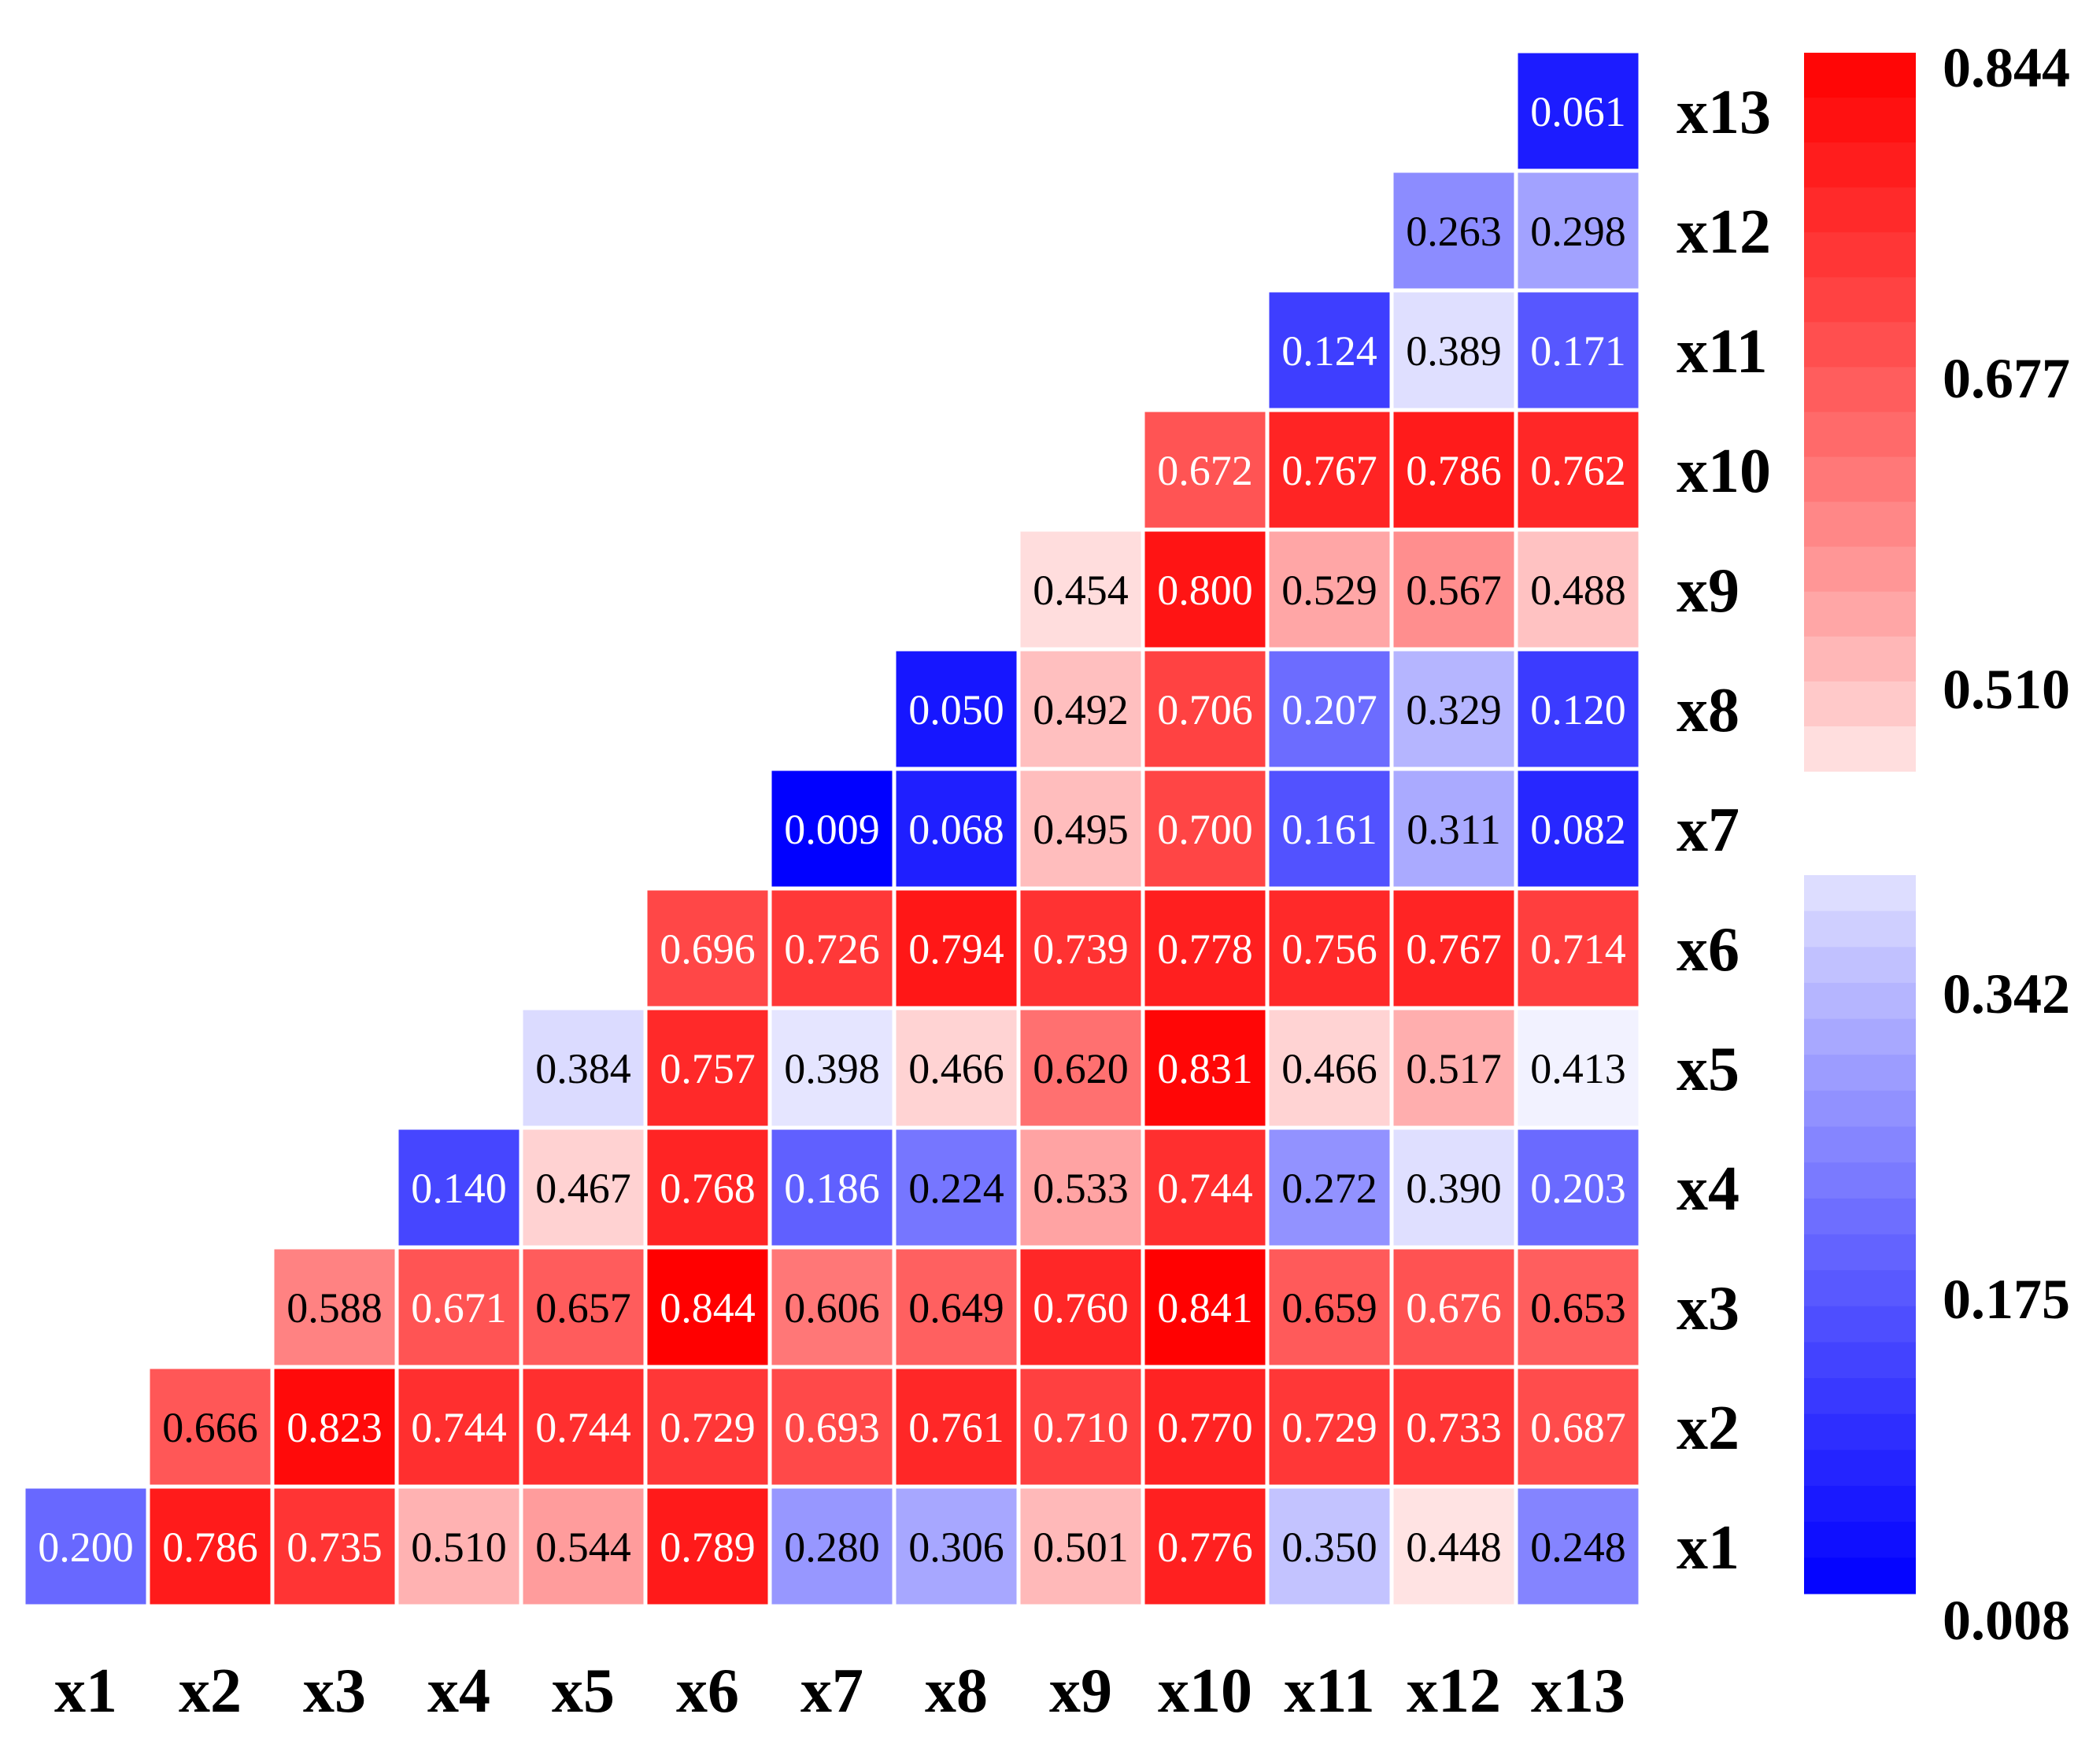 The height and width of the screenshot is (1740, 2100). I want to click on y-tick-label: x4, so click(1708, 1189).